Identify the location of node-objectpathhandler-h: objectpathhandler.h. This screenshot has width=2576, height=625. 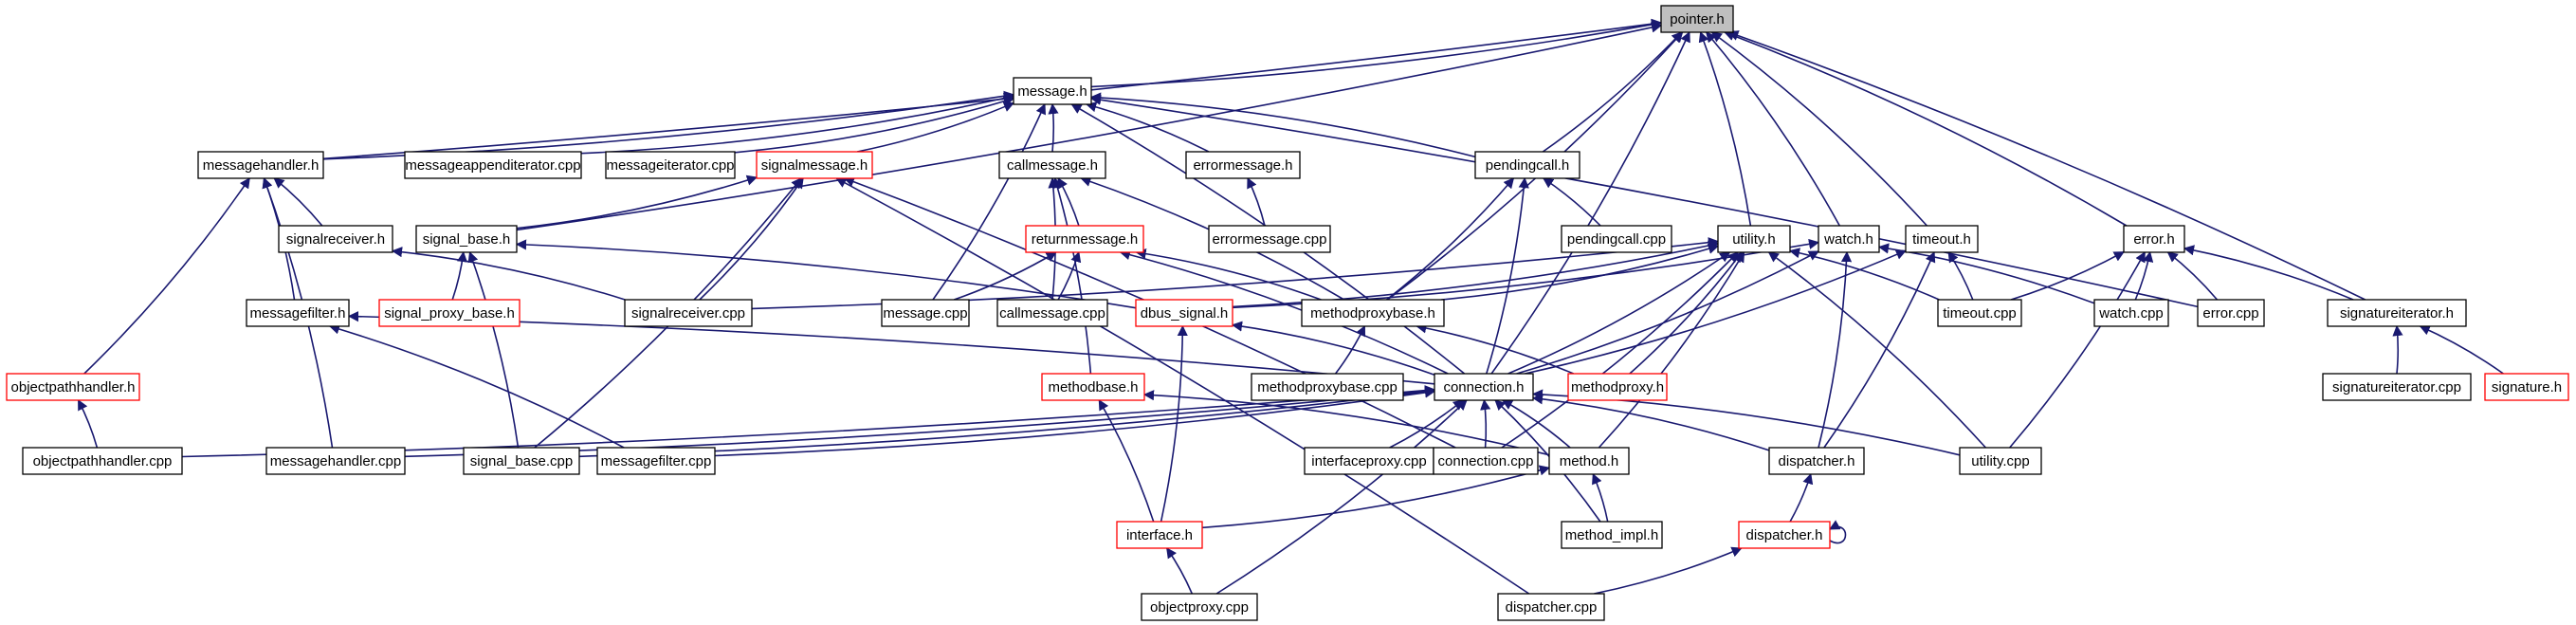
(73, 387).